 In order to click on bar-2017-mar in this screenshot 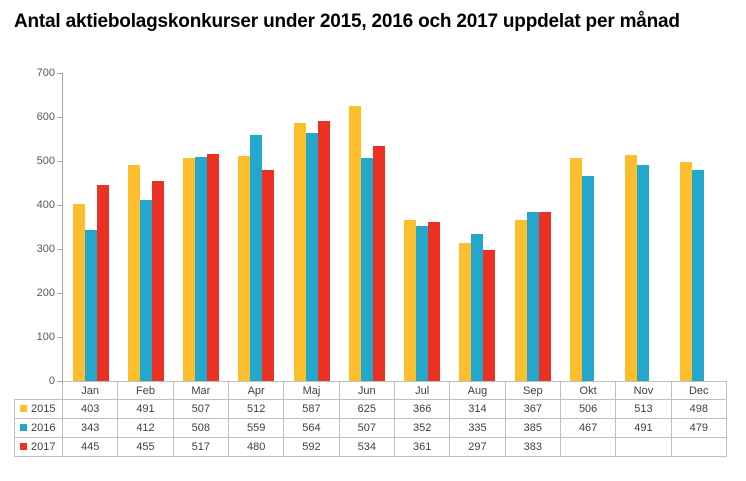, I will do `click(213, 267)`.